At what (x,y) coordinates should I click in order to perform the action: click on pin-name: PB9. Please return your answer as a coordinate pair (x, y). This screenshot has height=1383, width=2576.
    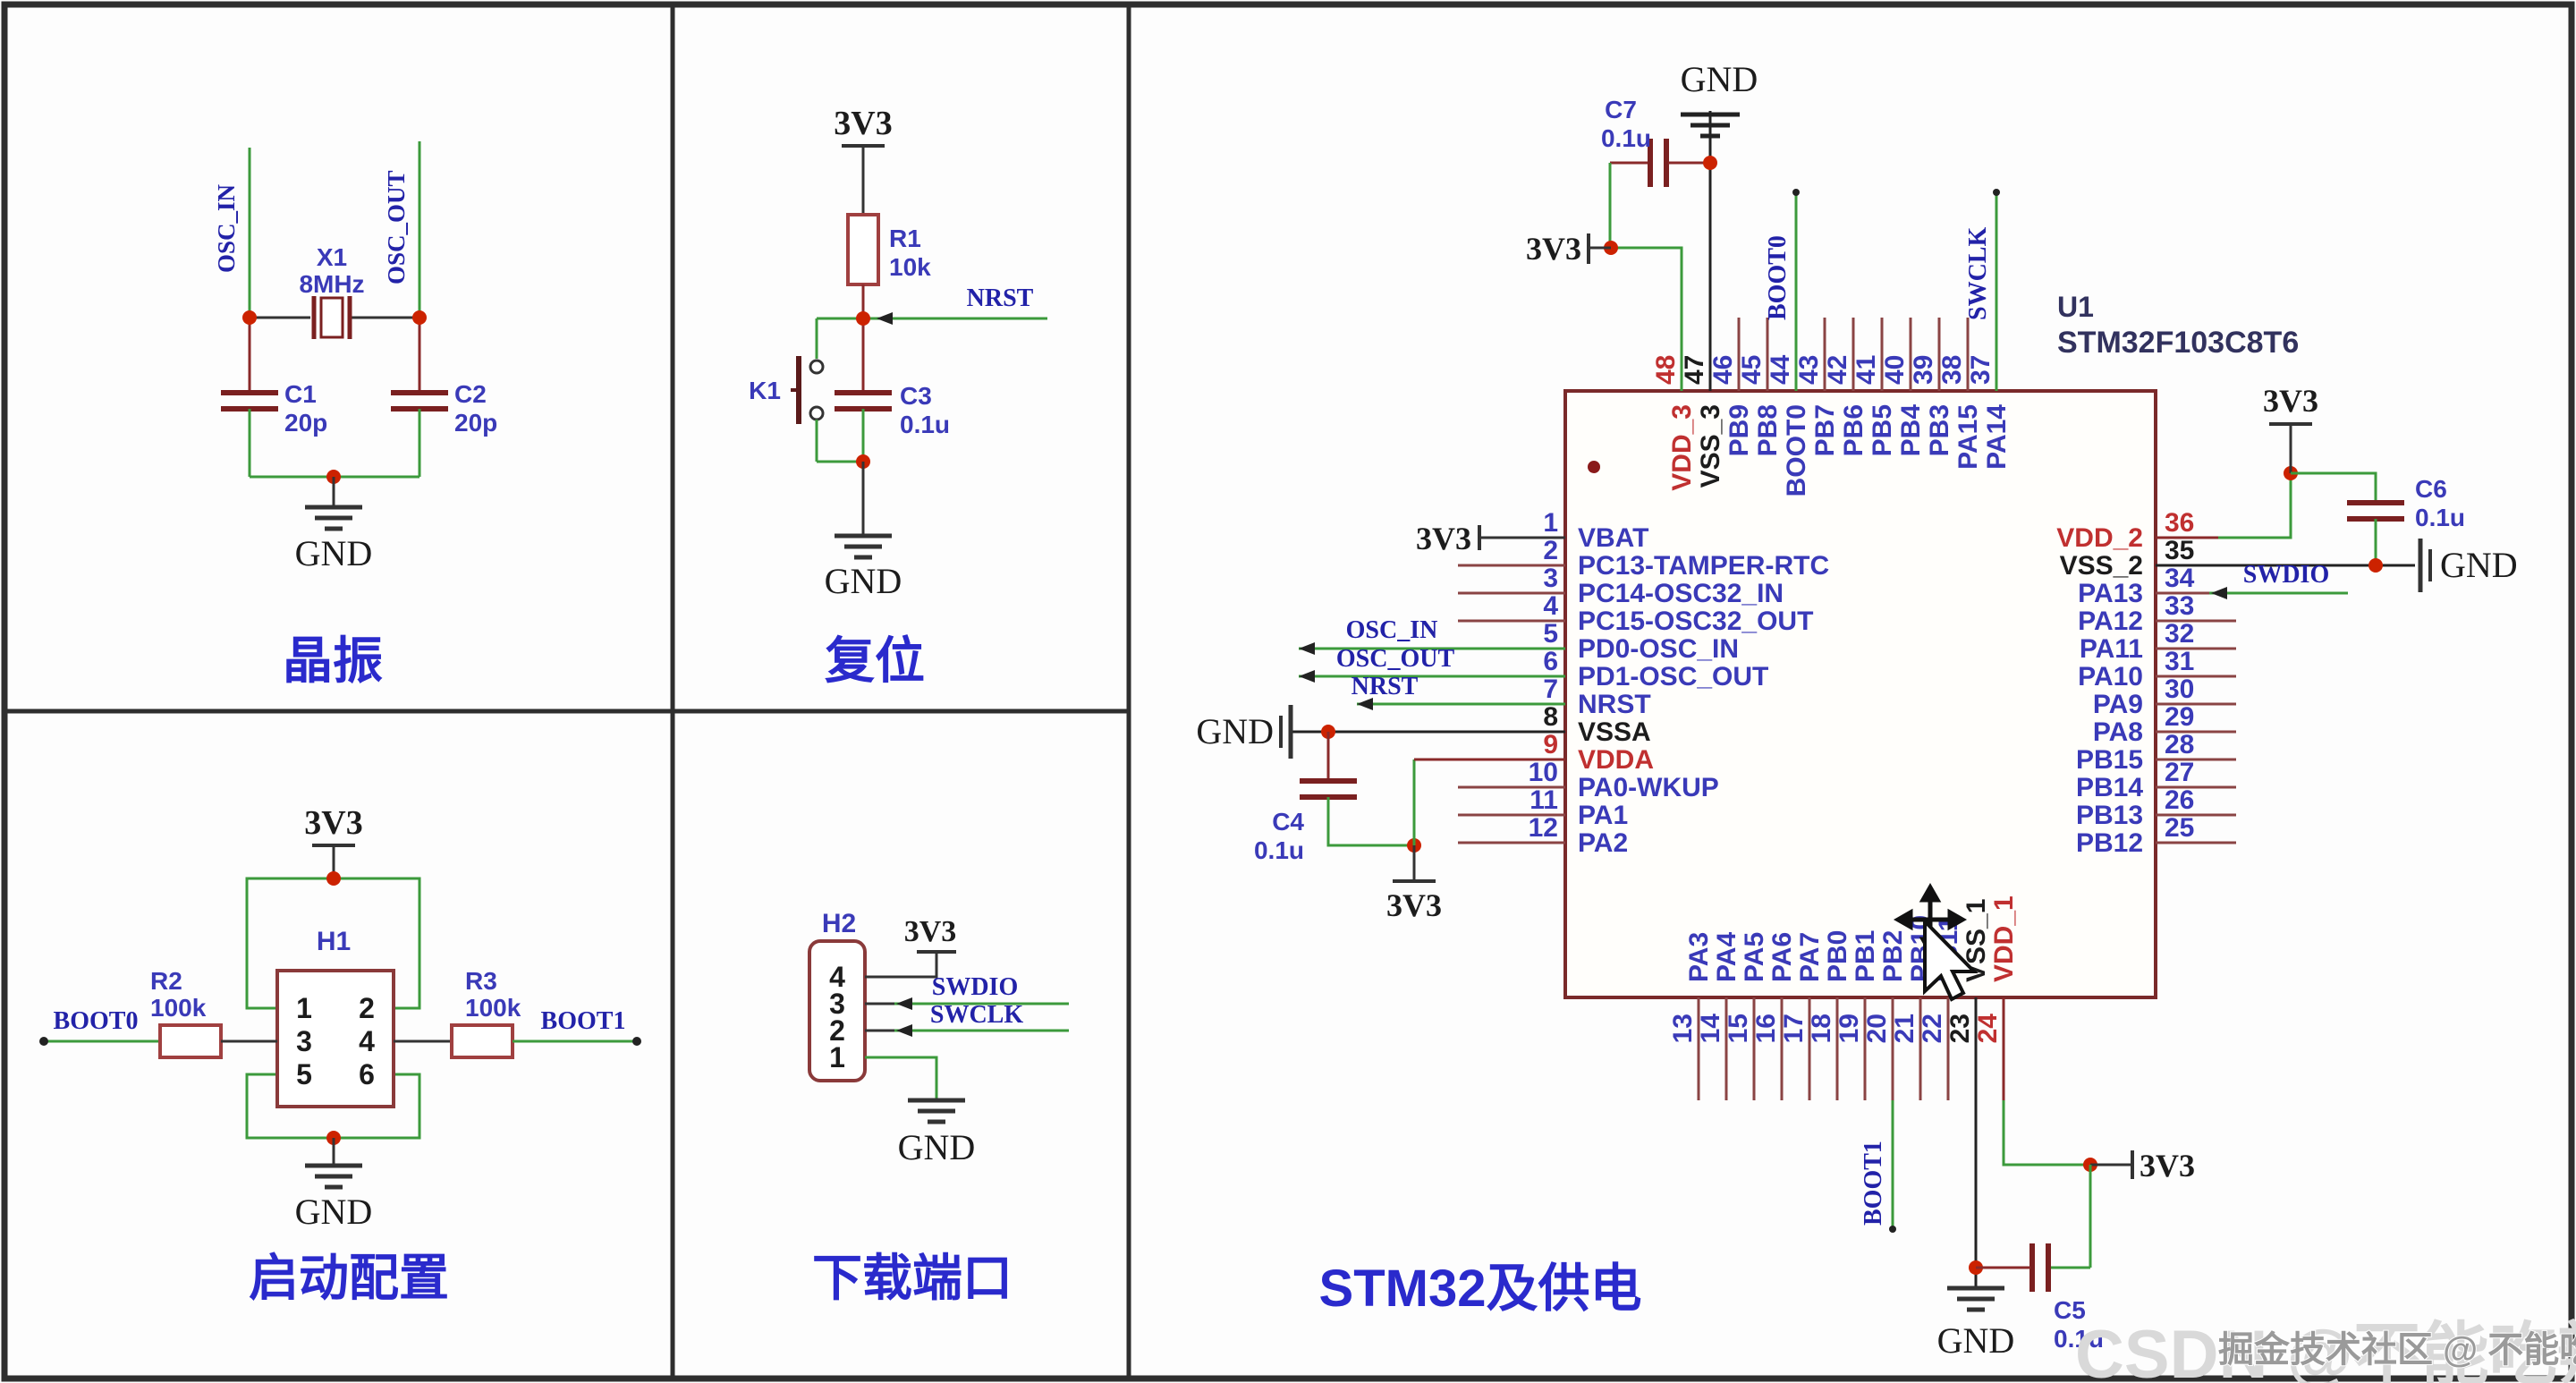
    Looking at the image, I should click on (1739, 430).